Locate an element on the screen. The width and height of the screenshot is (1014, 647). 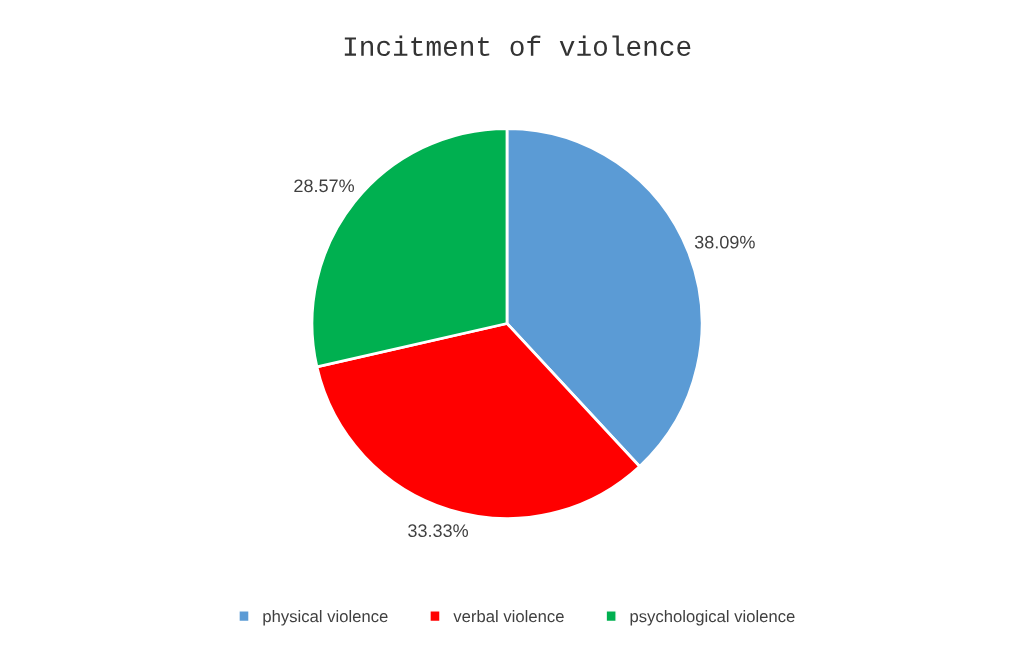
legend-label: psychological violence is located at coordinates (712, 617).